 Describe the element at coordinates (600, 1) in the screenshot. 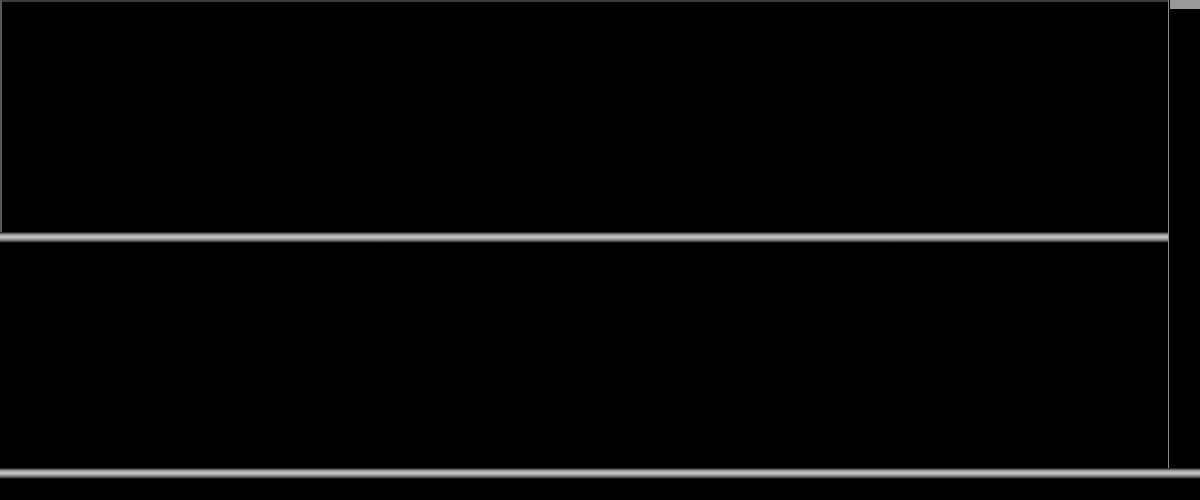

I see `chart-top-frame` at that location.